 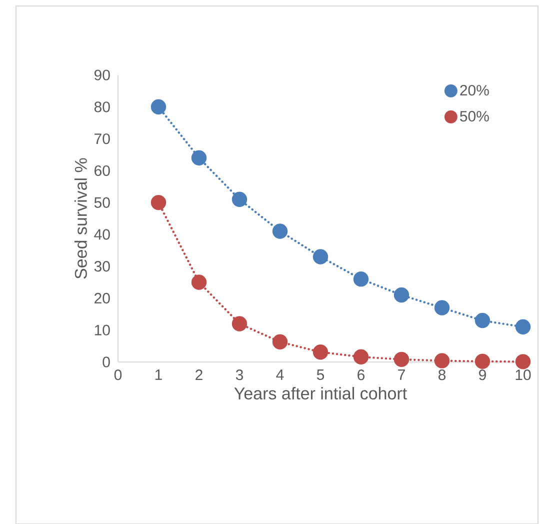 What do you see at coordinates (102, 234) in the screenshot?
I see `y-tick-label: 40` at bounding box center [102, 234].